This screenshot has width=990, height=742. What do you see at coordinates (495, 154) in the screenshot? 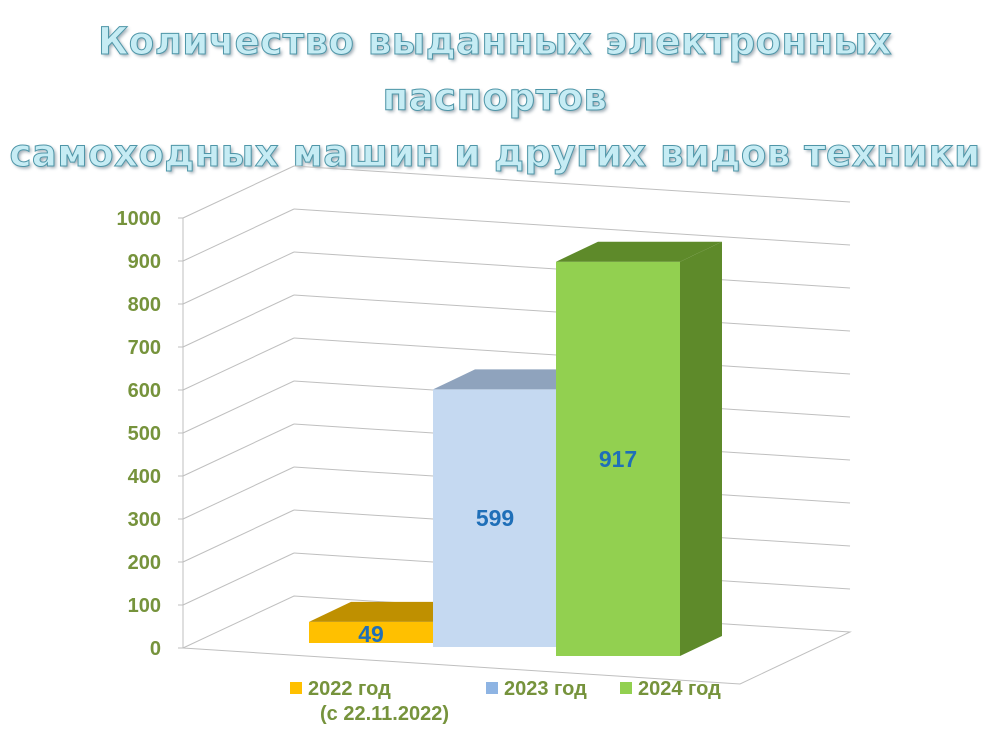
I see `chart-title-line-2: самоходных машин и других видов техники` at bounding box center [495, 154].